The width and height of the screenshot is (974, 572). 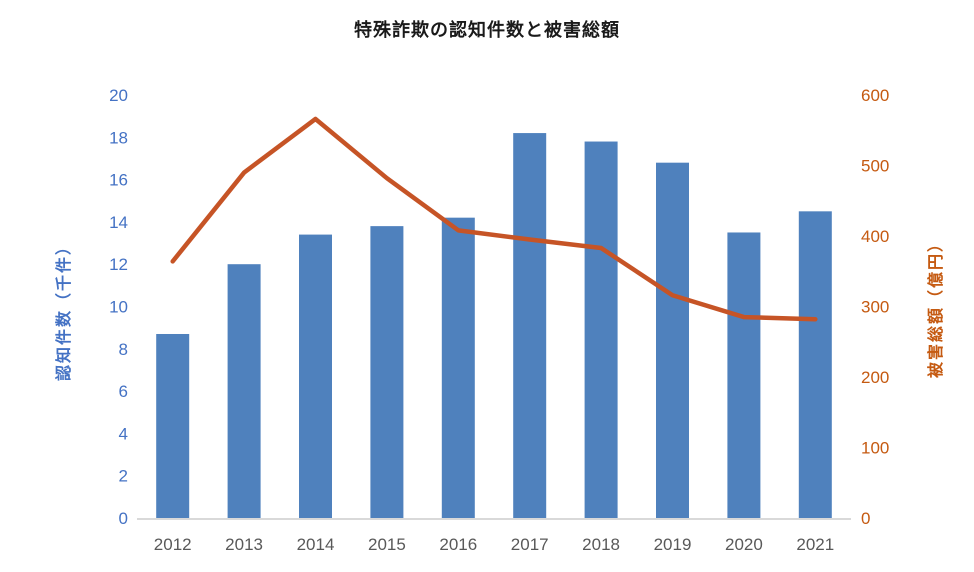 What do you see at coordinates (244, 544) in the screenshot?
I see `x-axis-label: 2013` at bounding box center [244, 544].